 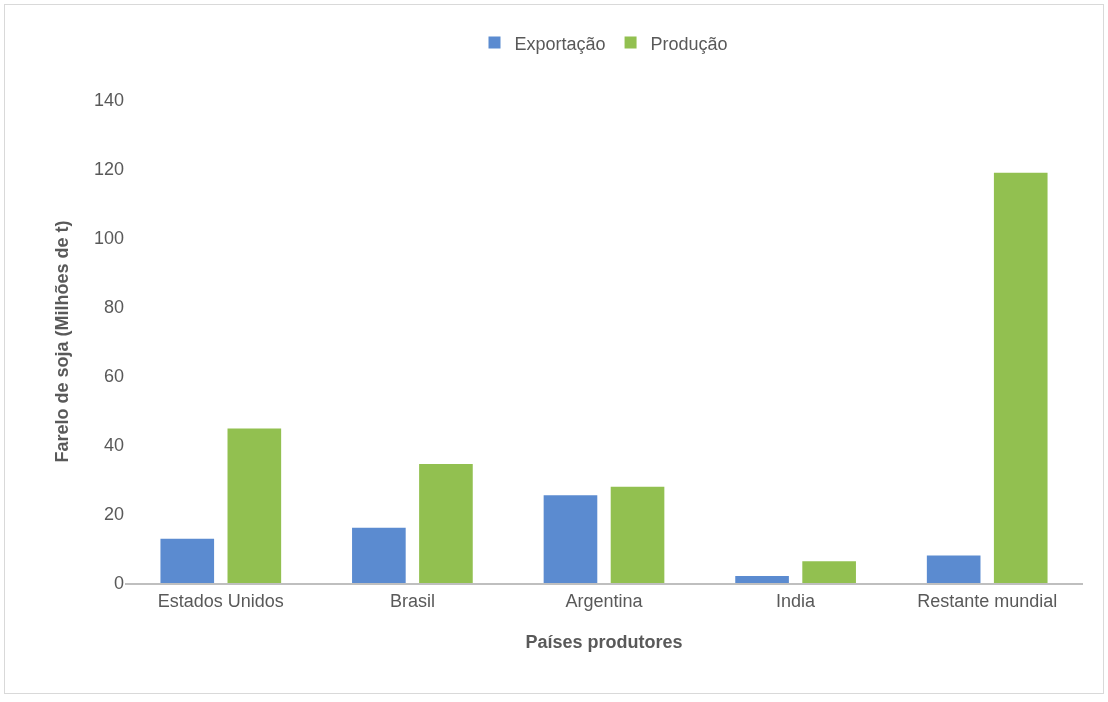 I want to click on y-tick-label: 40, so click(x=113, y=445).